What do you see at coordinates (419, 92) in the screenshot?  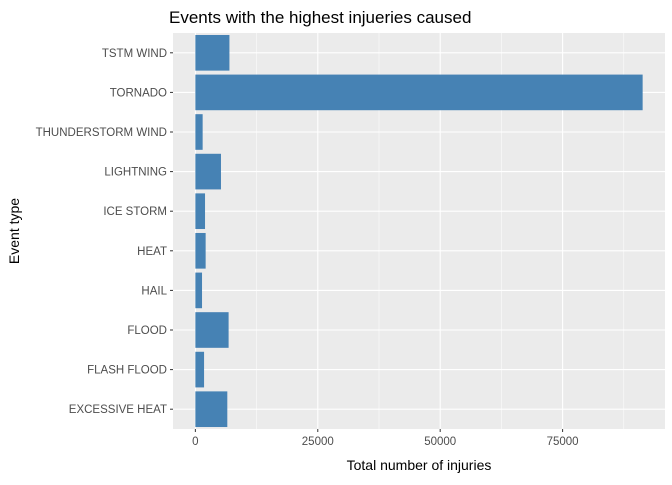 I see `bar-tornado` at bounding box center [419, 92].